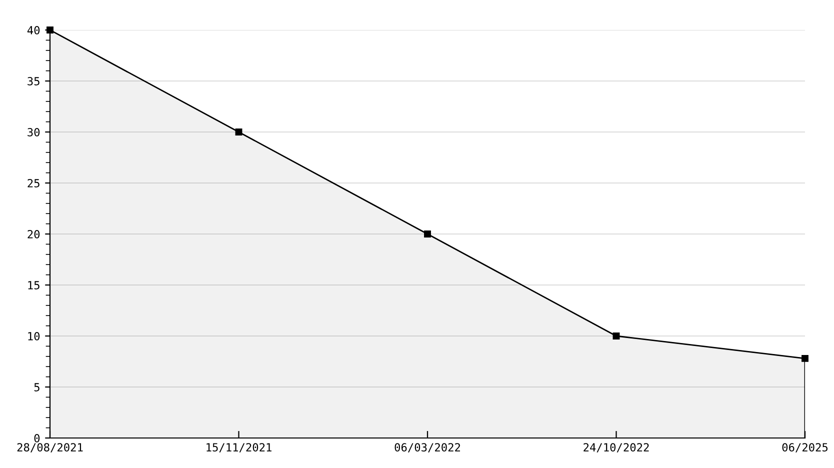 This screenshot has width=834, height=468. Describe the element at coordinates (34, 336) in the screenshot. I see `y-tick-label: 10` at that location.